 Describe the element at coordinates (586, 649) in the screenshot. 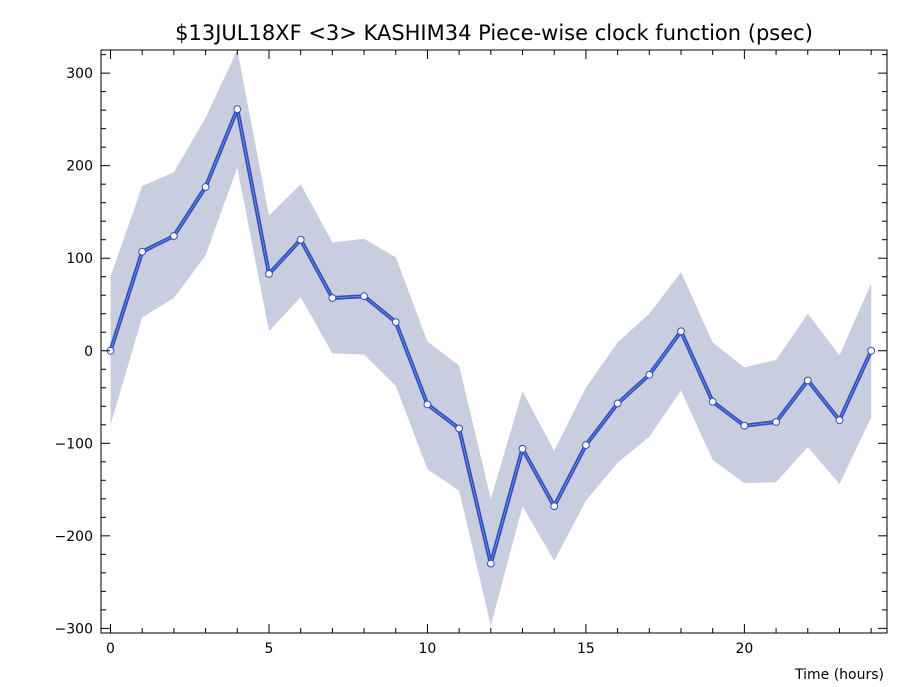

I see `x-tick-label: 15` at that location.